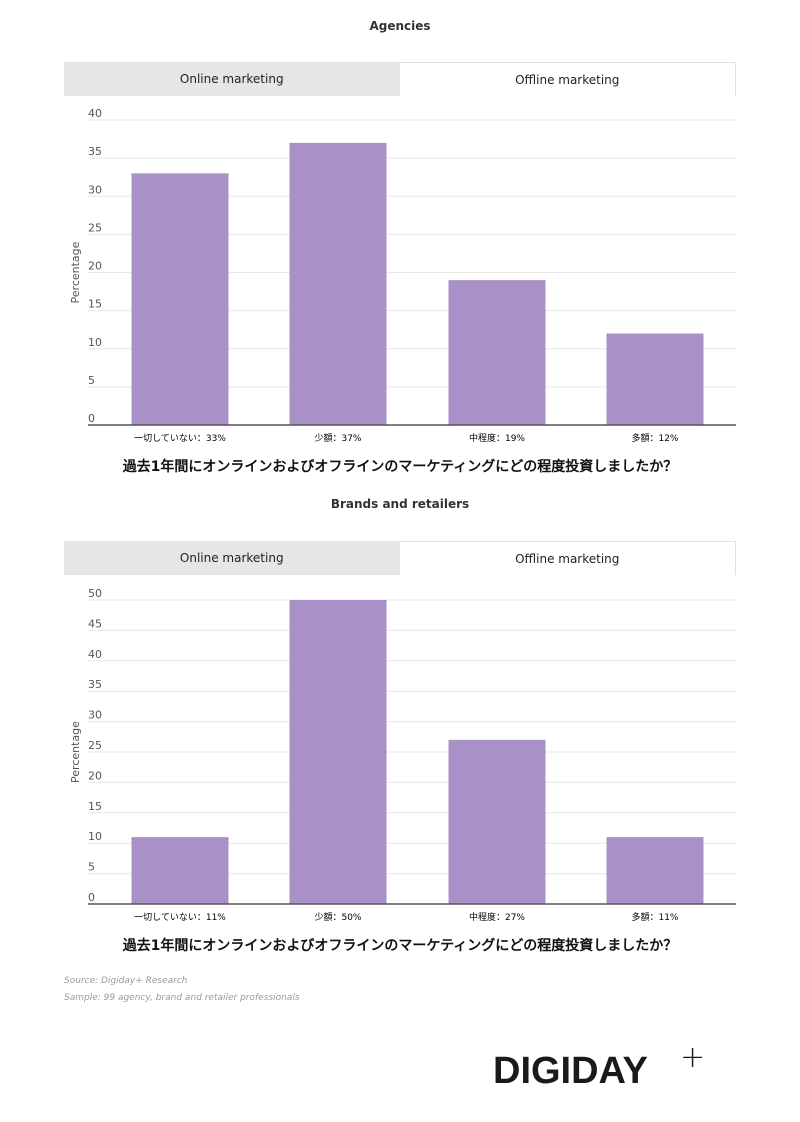  I want to click on x-category-label: 多額：12%, so click(654, 438).